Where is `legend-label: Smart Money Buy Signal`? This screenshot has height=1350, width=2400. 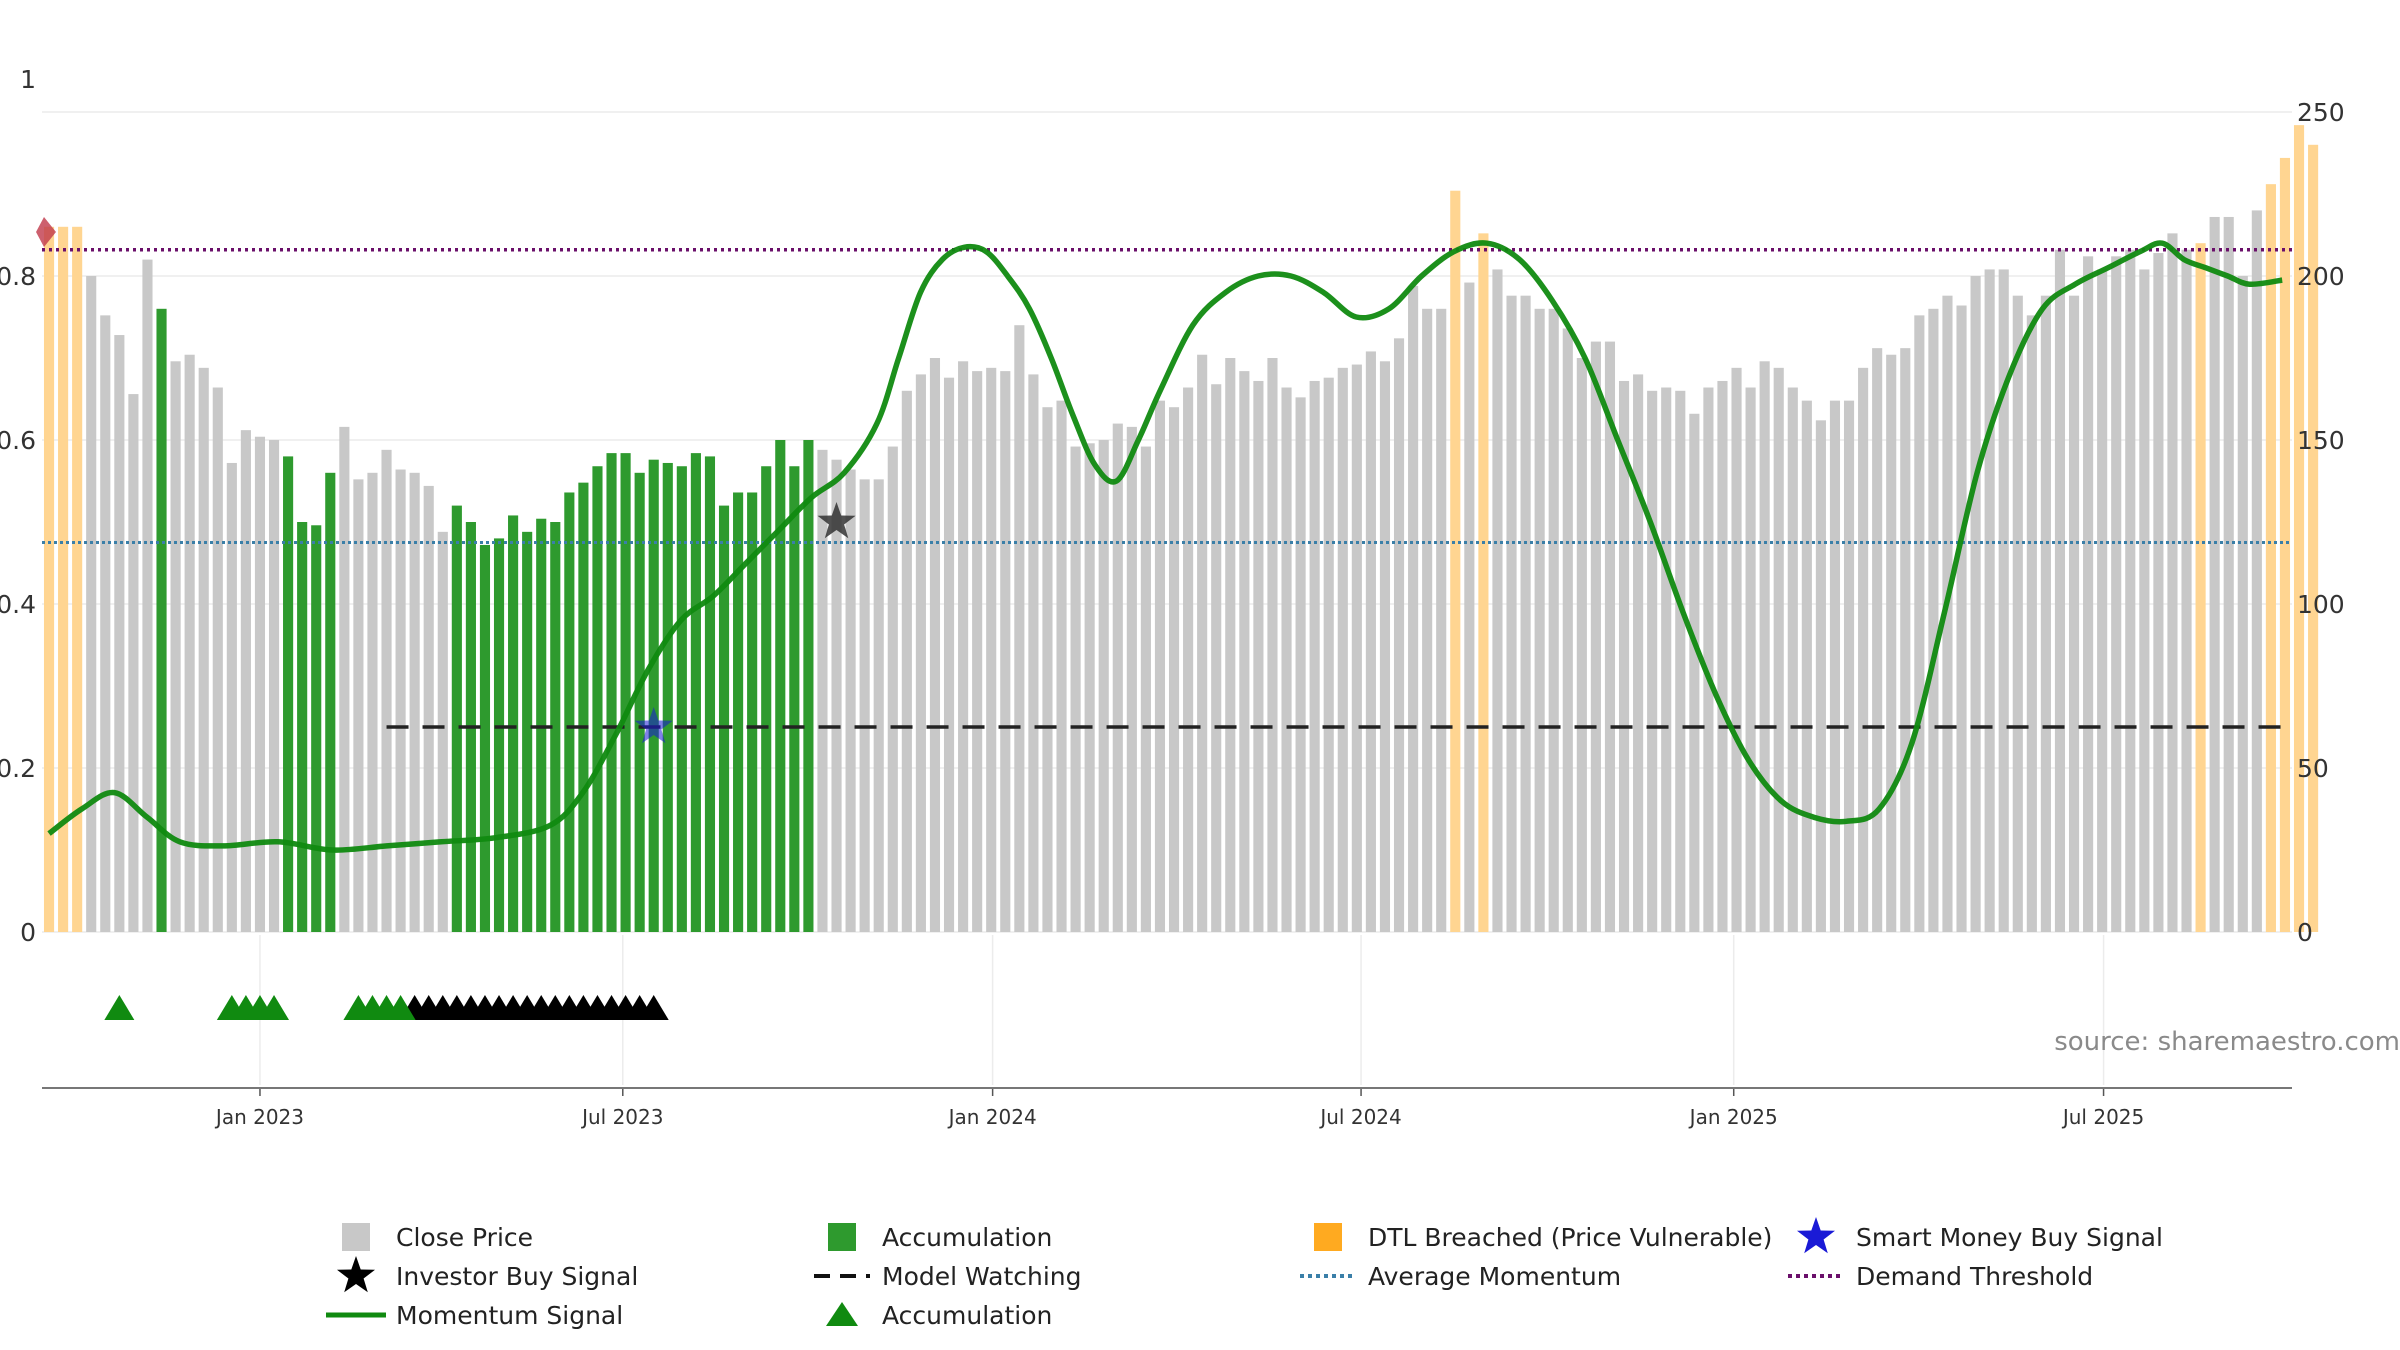 legend-label: Smart Money Buy Signal is located at coordinates (2009, 1237).